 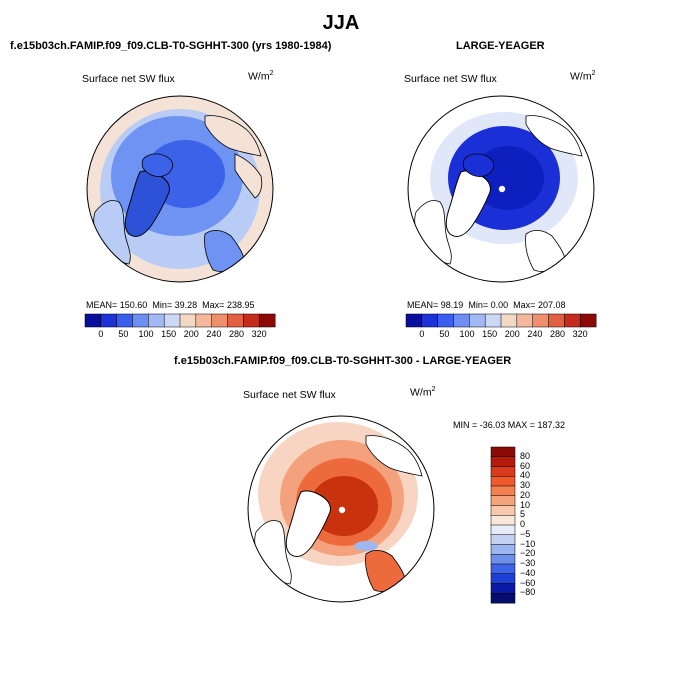 I want to click on colorbar-tick-label: 60, so click(x=525, y=465).